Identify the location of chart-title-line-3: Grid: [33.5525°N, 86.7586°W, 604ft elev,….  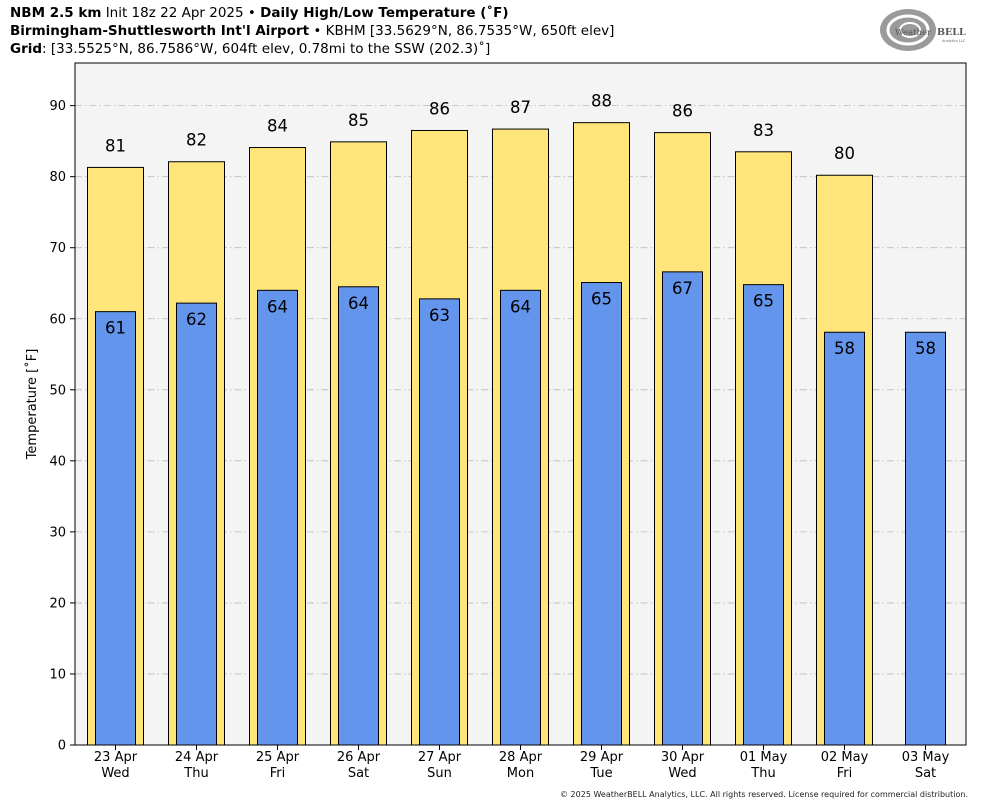
(250, 49).